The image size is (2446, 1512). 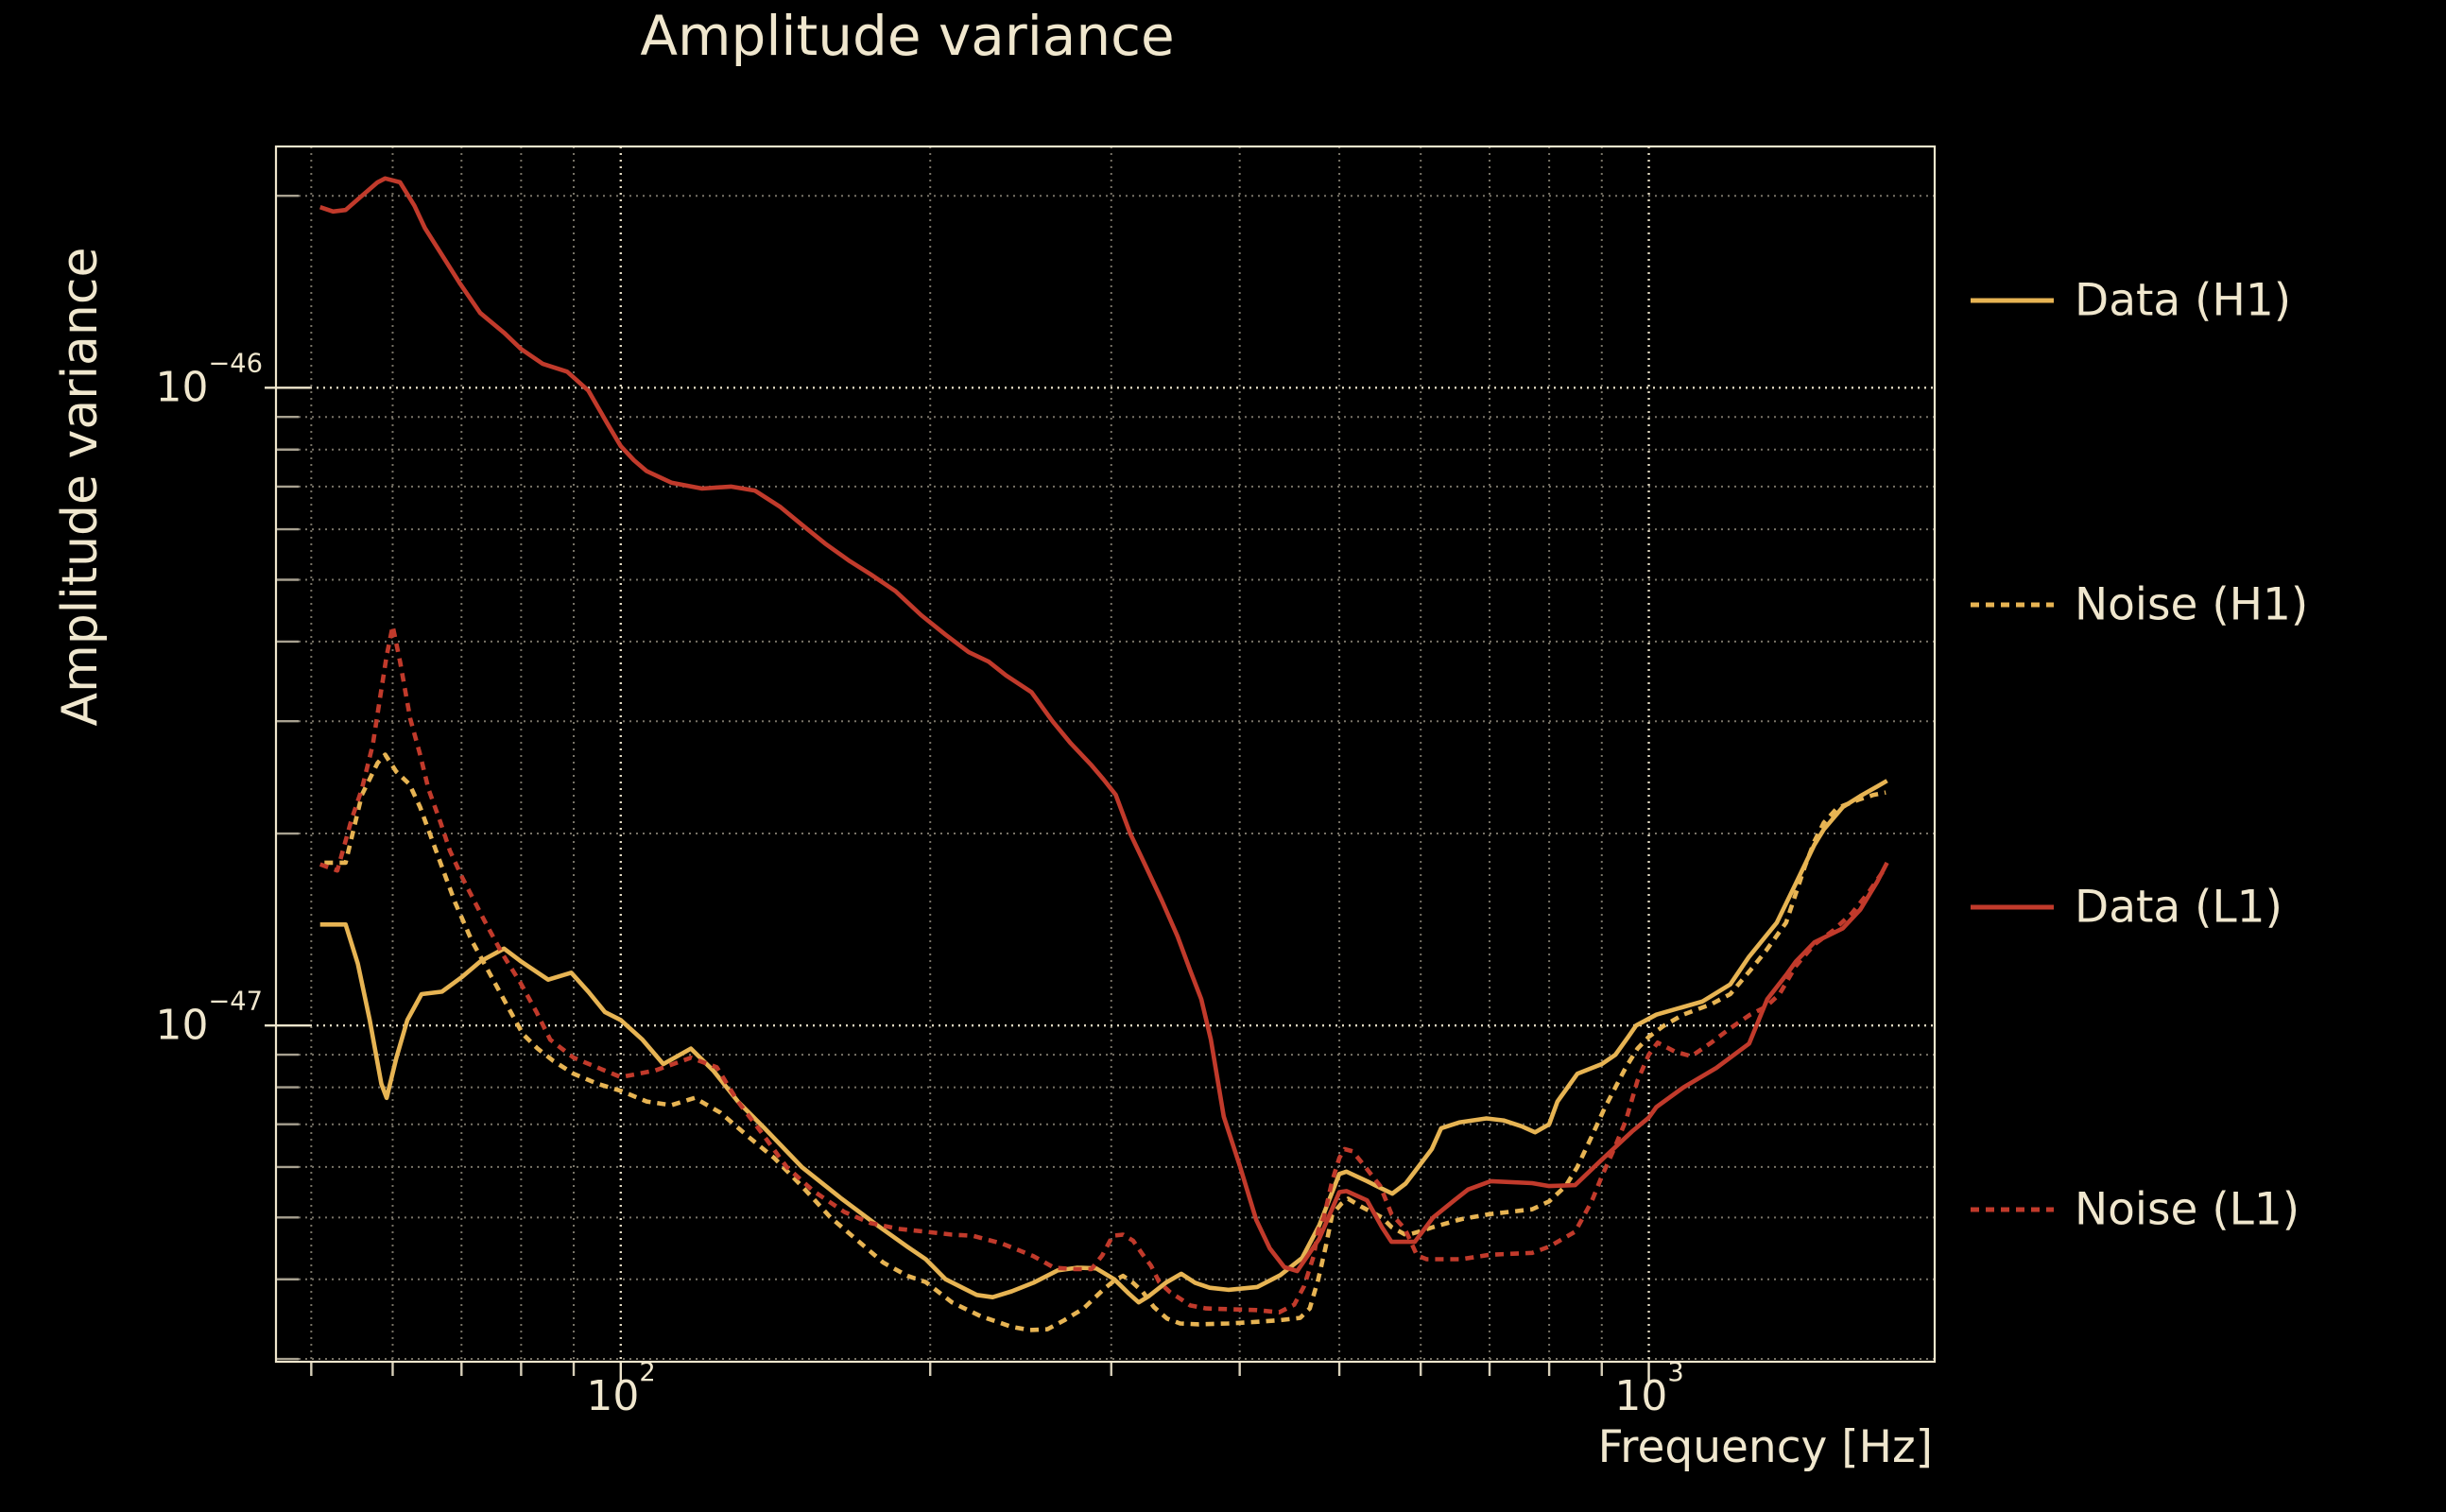 I want to click on y-tick-label-1e-46: 10−46, so click(x=179, y=382).